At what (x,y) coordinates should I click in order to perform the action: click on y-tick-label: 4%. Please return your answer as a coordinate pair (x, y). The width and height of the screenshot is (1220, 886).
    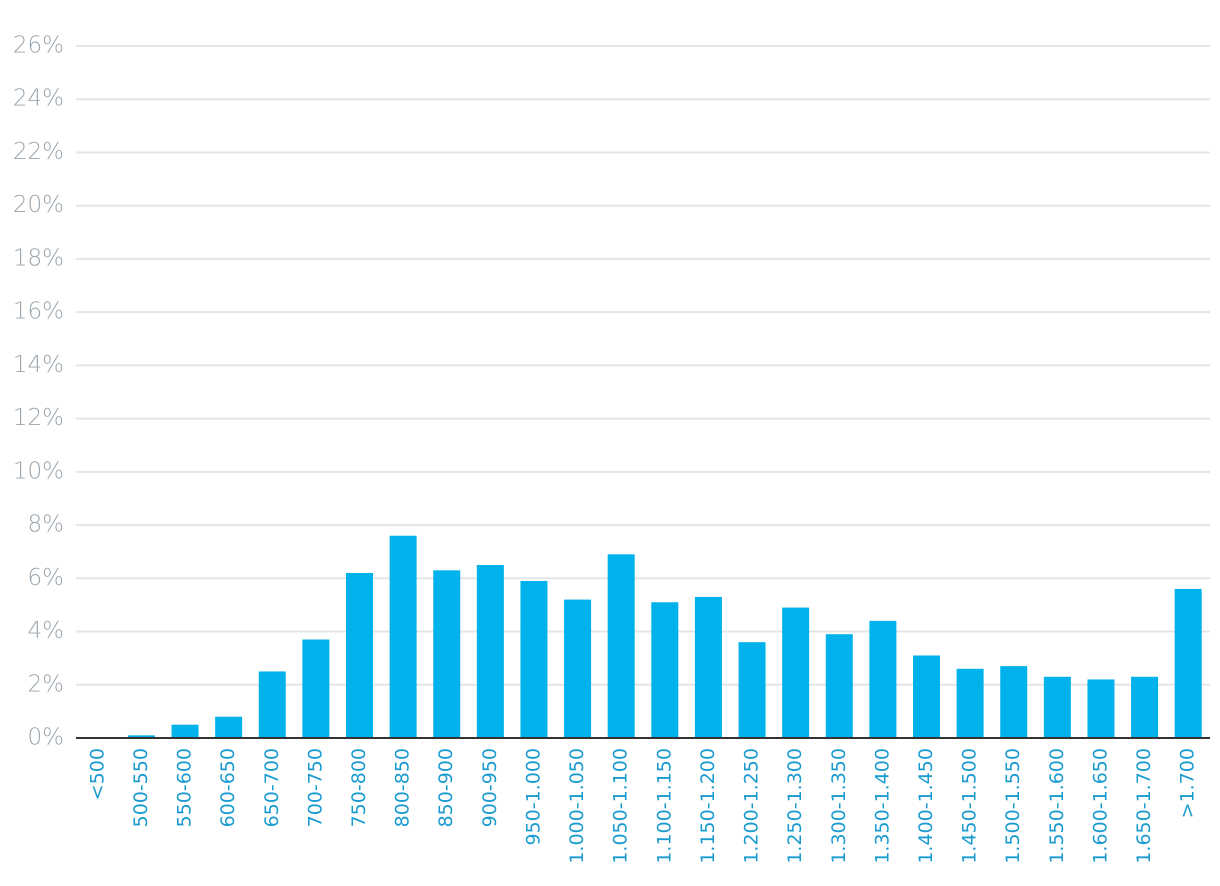
    Looking at the image, I should click on (46, 631).